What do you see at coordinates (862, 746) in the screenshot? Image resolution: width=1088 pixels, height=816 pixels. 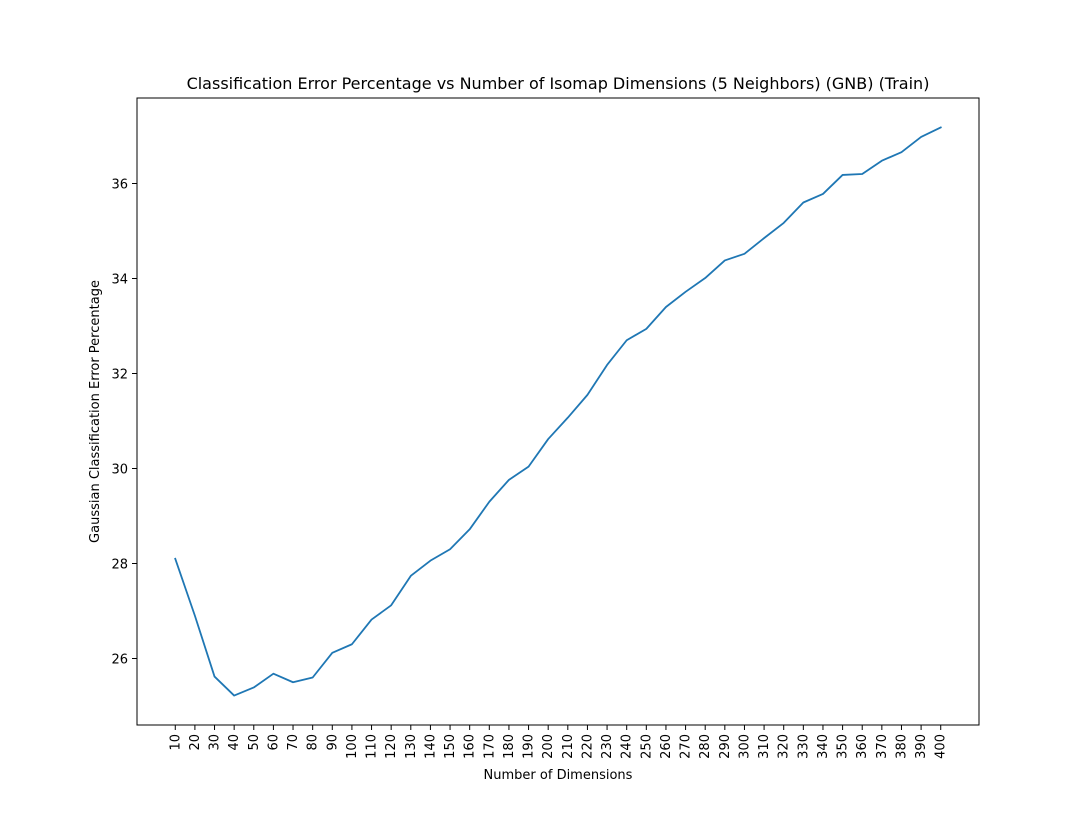 I see `x-tick-label: 360` at bounding box center [862, 746].